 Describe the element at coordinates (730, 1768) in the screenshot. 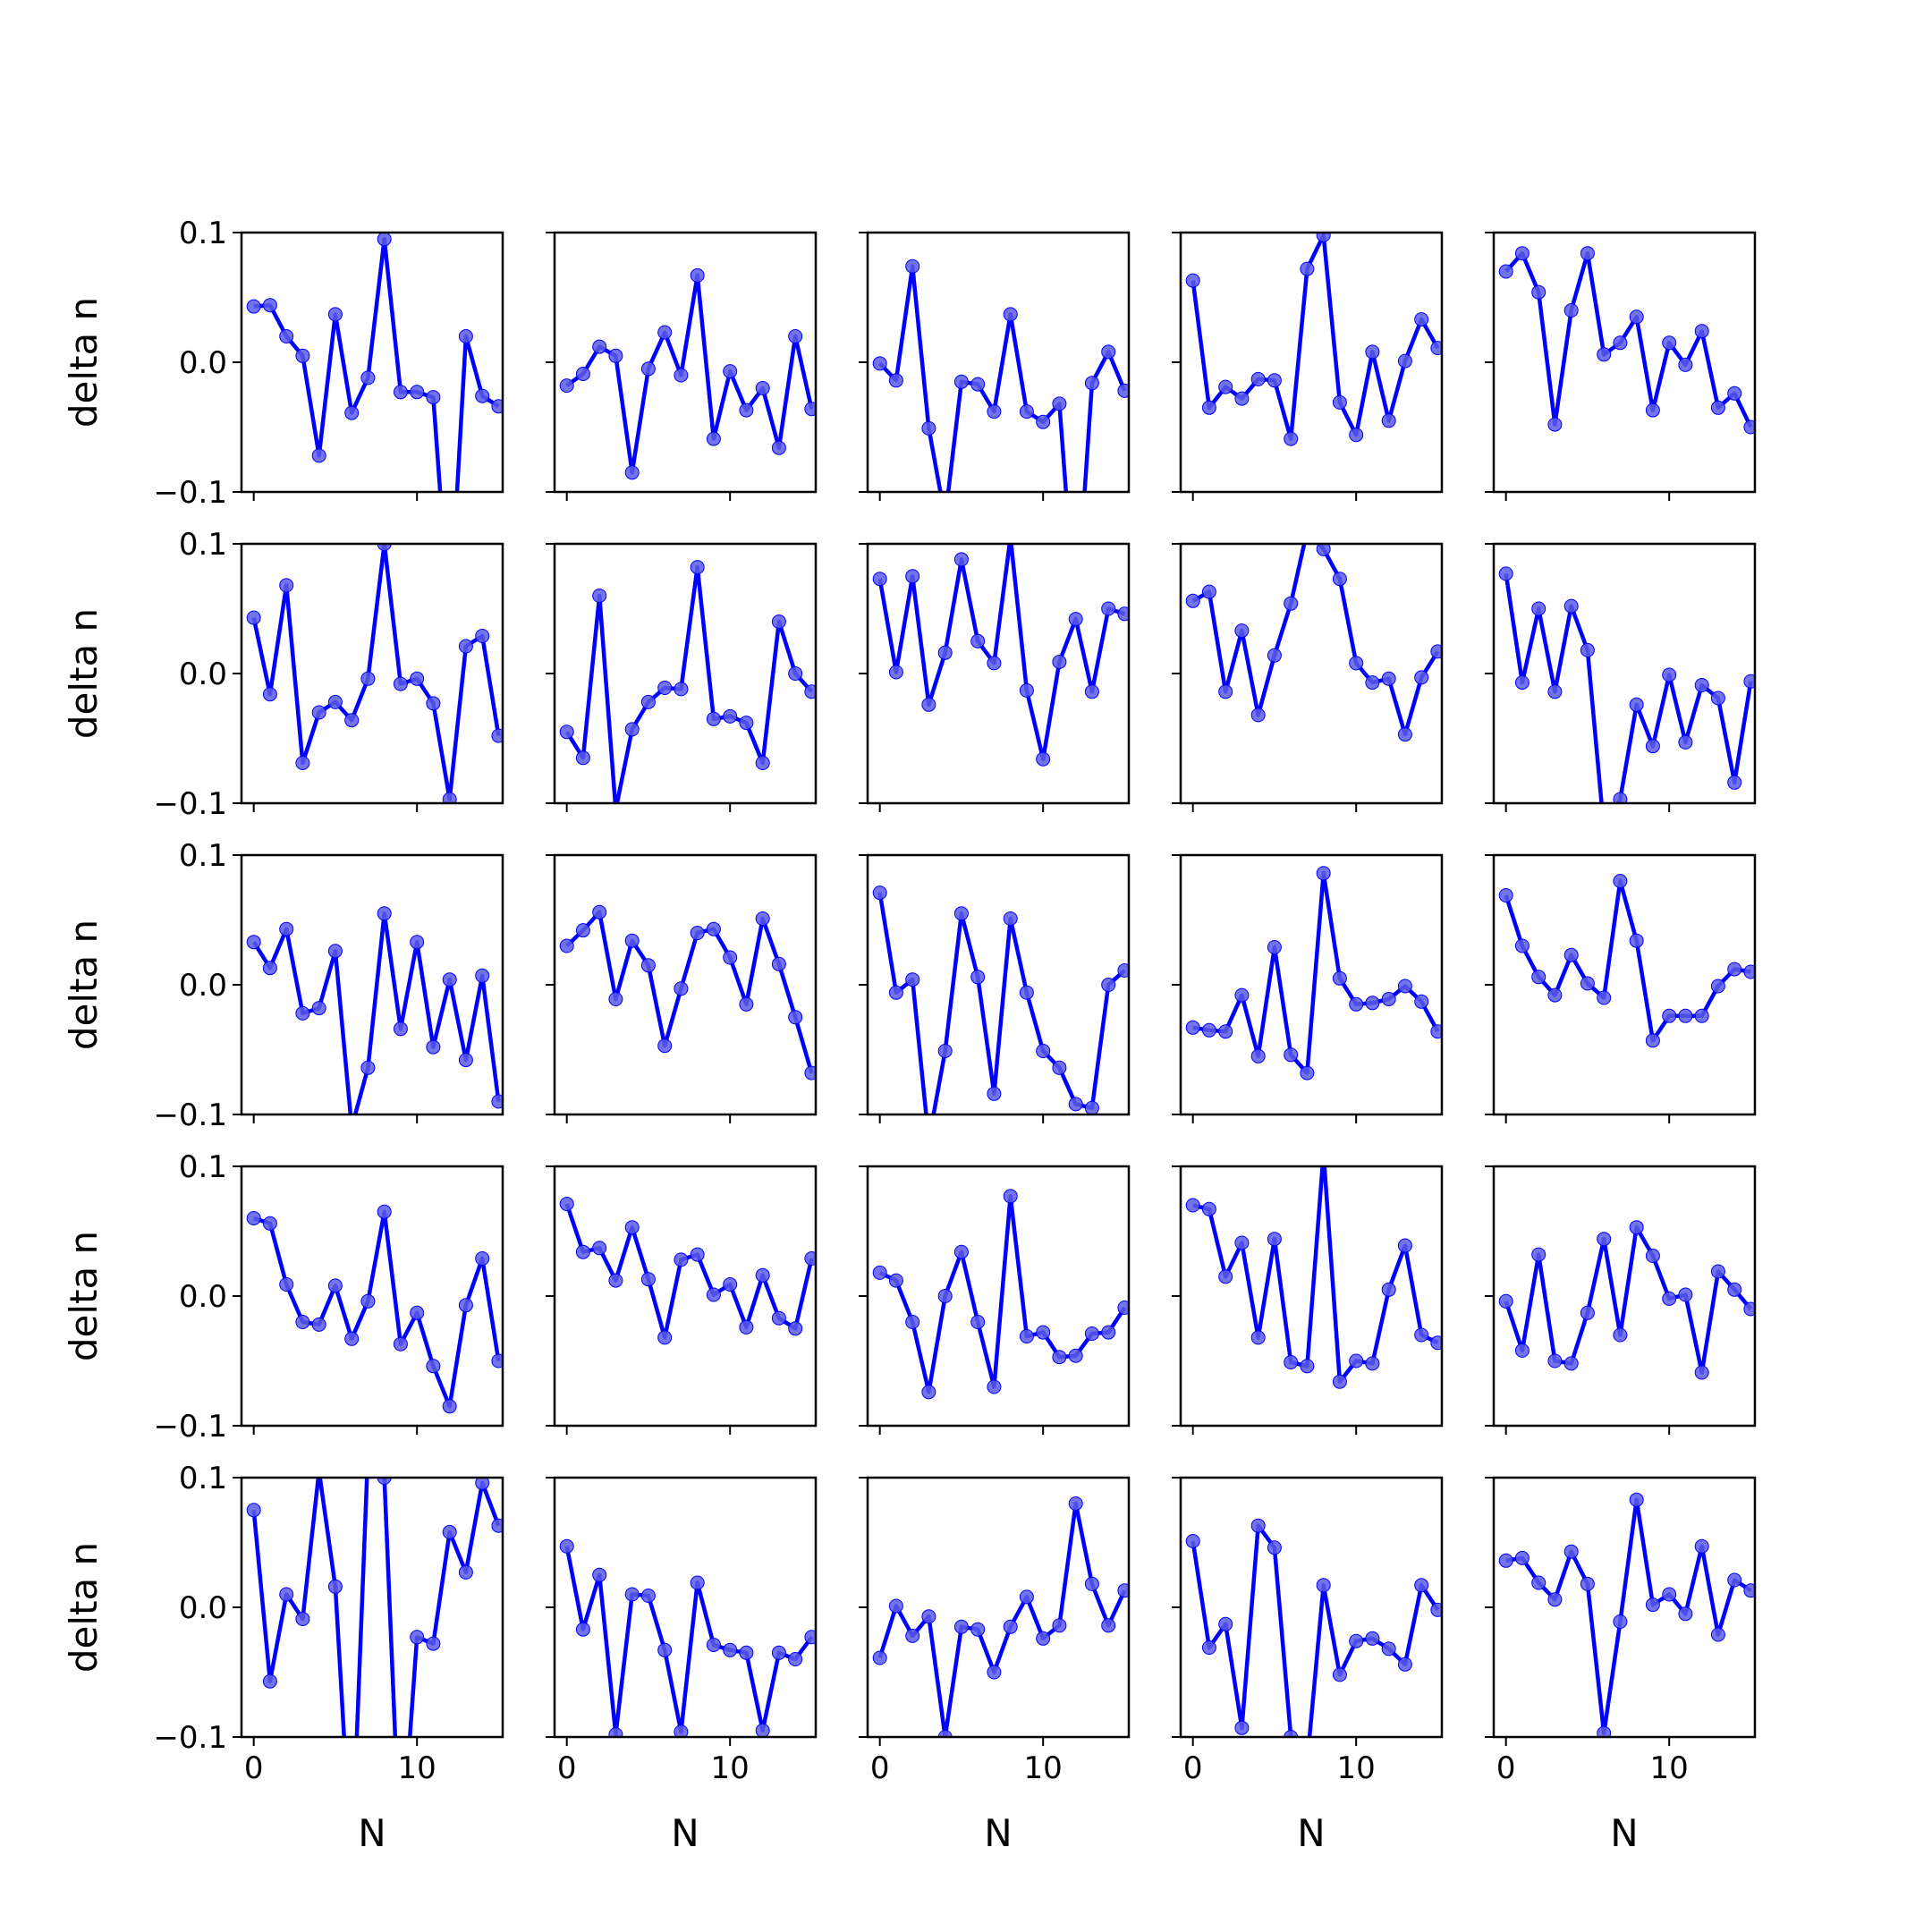

I see `x-tick-label: 10` at that location.